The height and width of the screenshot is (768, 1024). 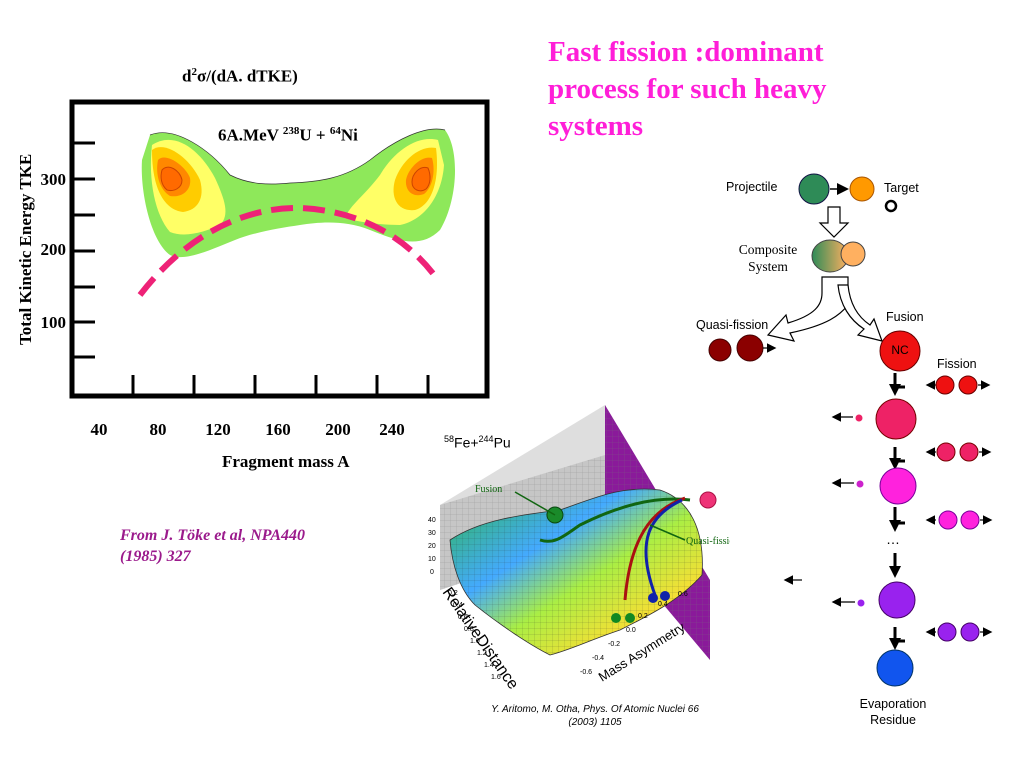 What do you see at coordinates (287, 250) in the screenshot?
I see `liquid-drop-parabola` at bounding box center [287, 250].